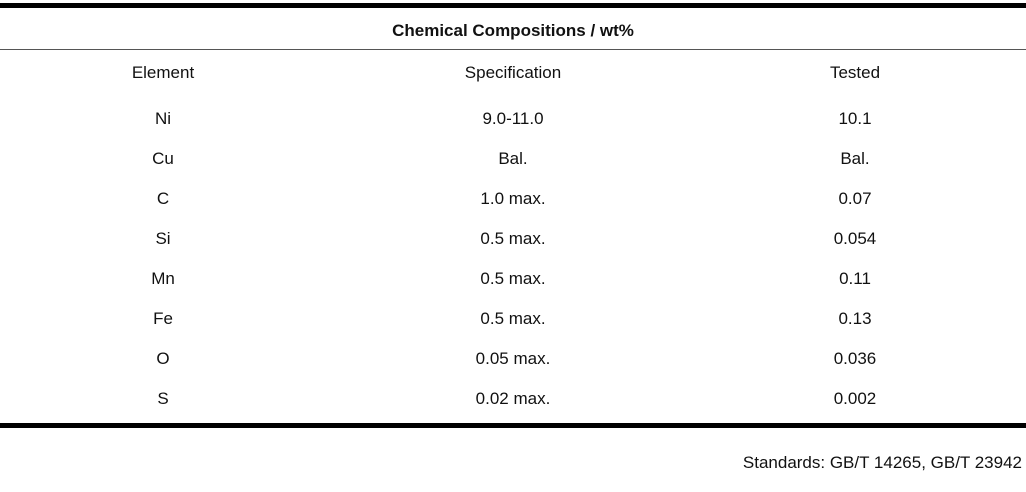 The height and width of the screenshot is (492, 1026). What do you see at coordinates (163, 198) in the screenshot?
I see `table-cell: C` at bounding box center [163, 198].